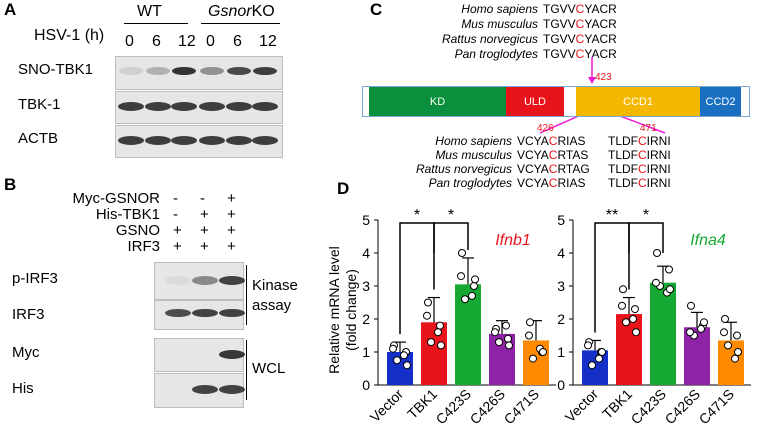  Describe the element at coordinates (38, 138) in the screenshot. I see `blot-label-actb: ACTB` at that location.